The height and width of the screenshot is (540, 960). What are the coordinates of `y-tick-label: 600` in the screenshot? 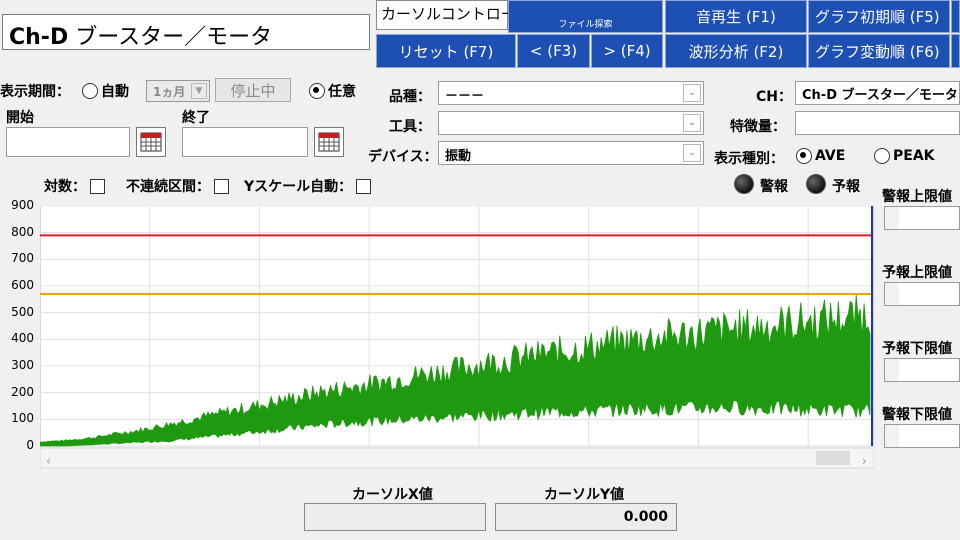 It's located at (22, 285).